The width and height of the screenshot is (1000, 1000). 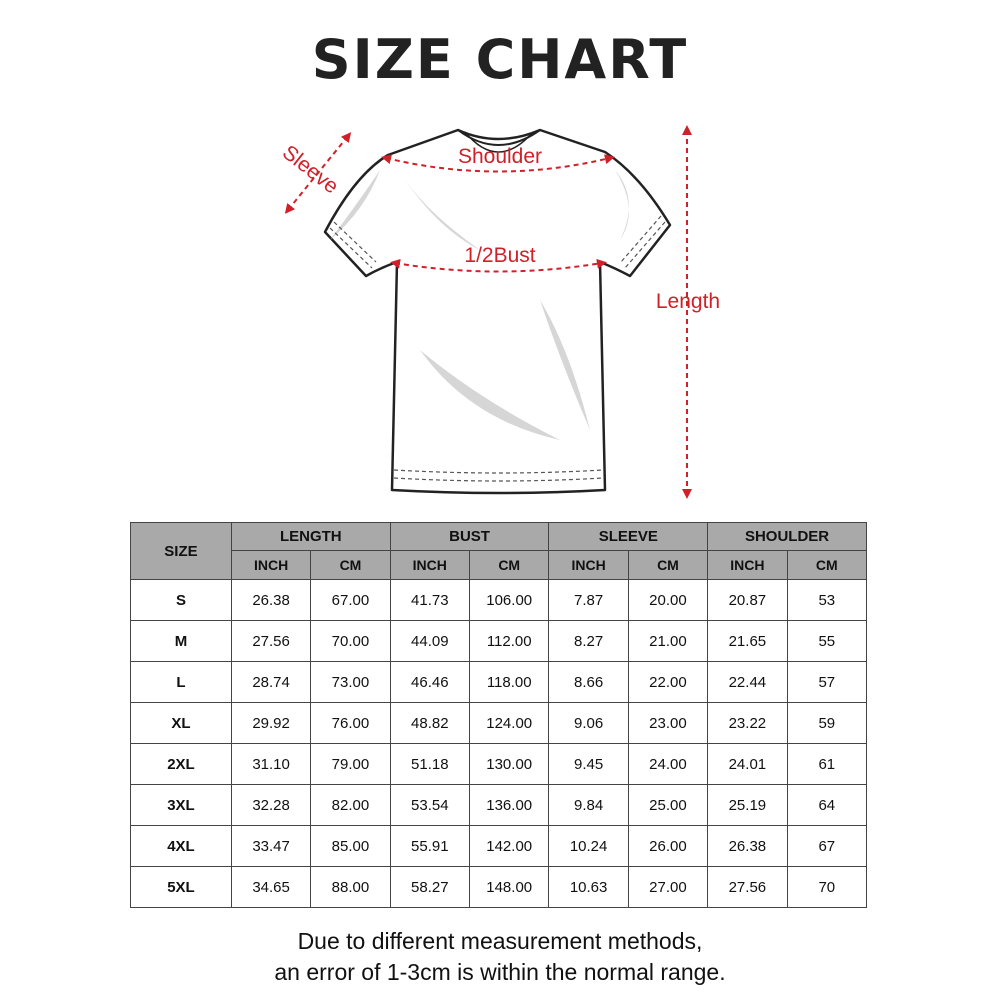 I want to click on value-cell: 148.00, so click(x=509, y=887).